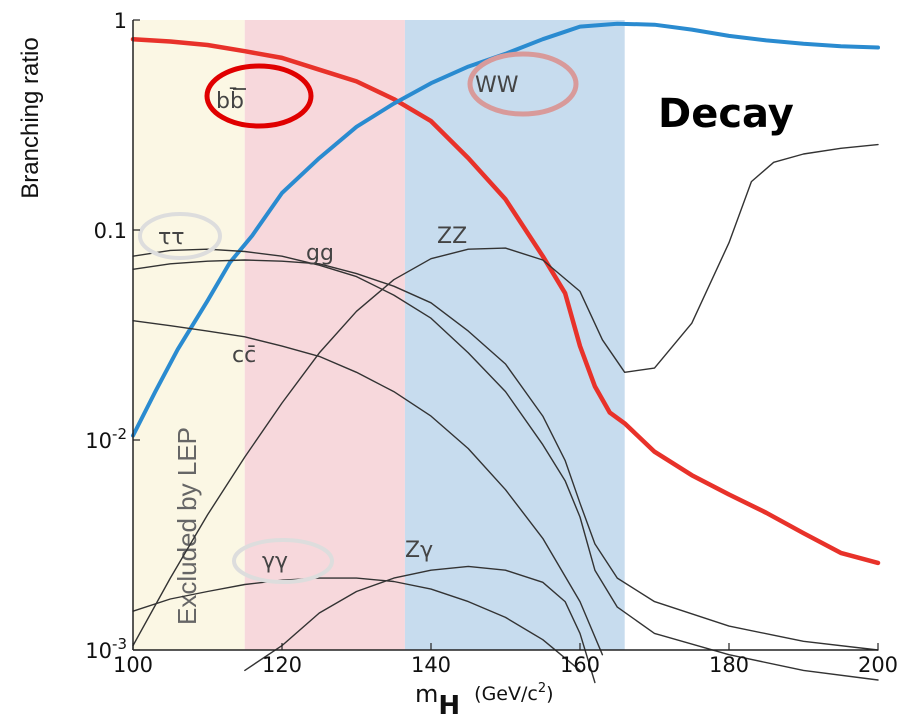 Image resolution: width=908 pixels, height=719 pixels. Describe the element at coordinates (320, 253) in the screenshot. I see `series-label-gg: gg` at that location.